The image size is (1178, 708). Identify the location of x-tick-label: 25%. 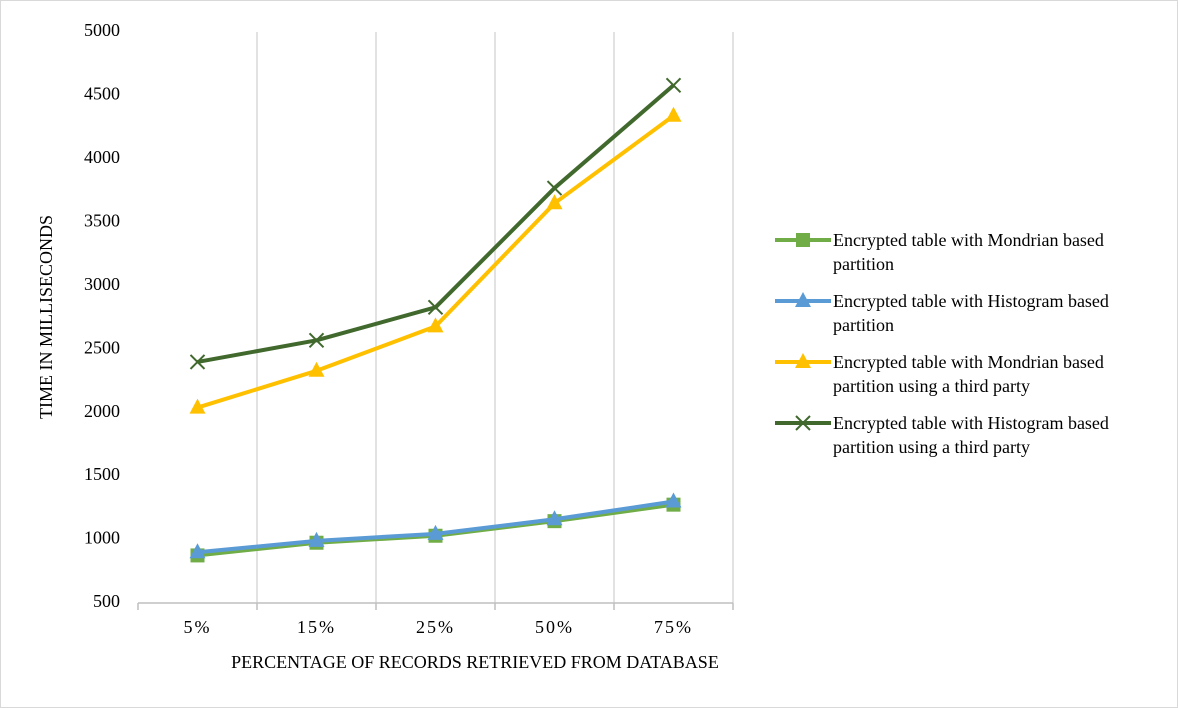
(435, 627).